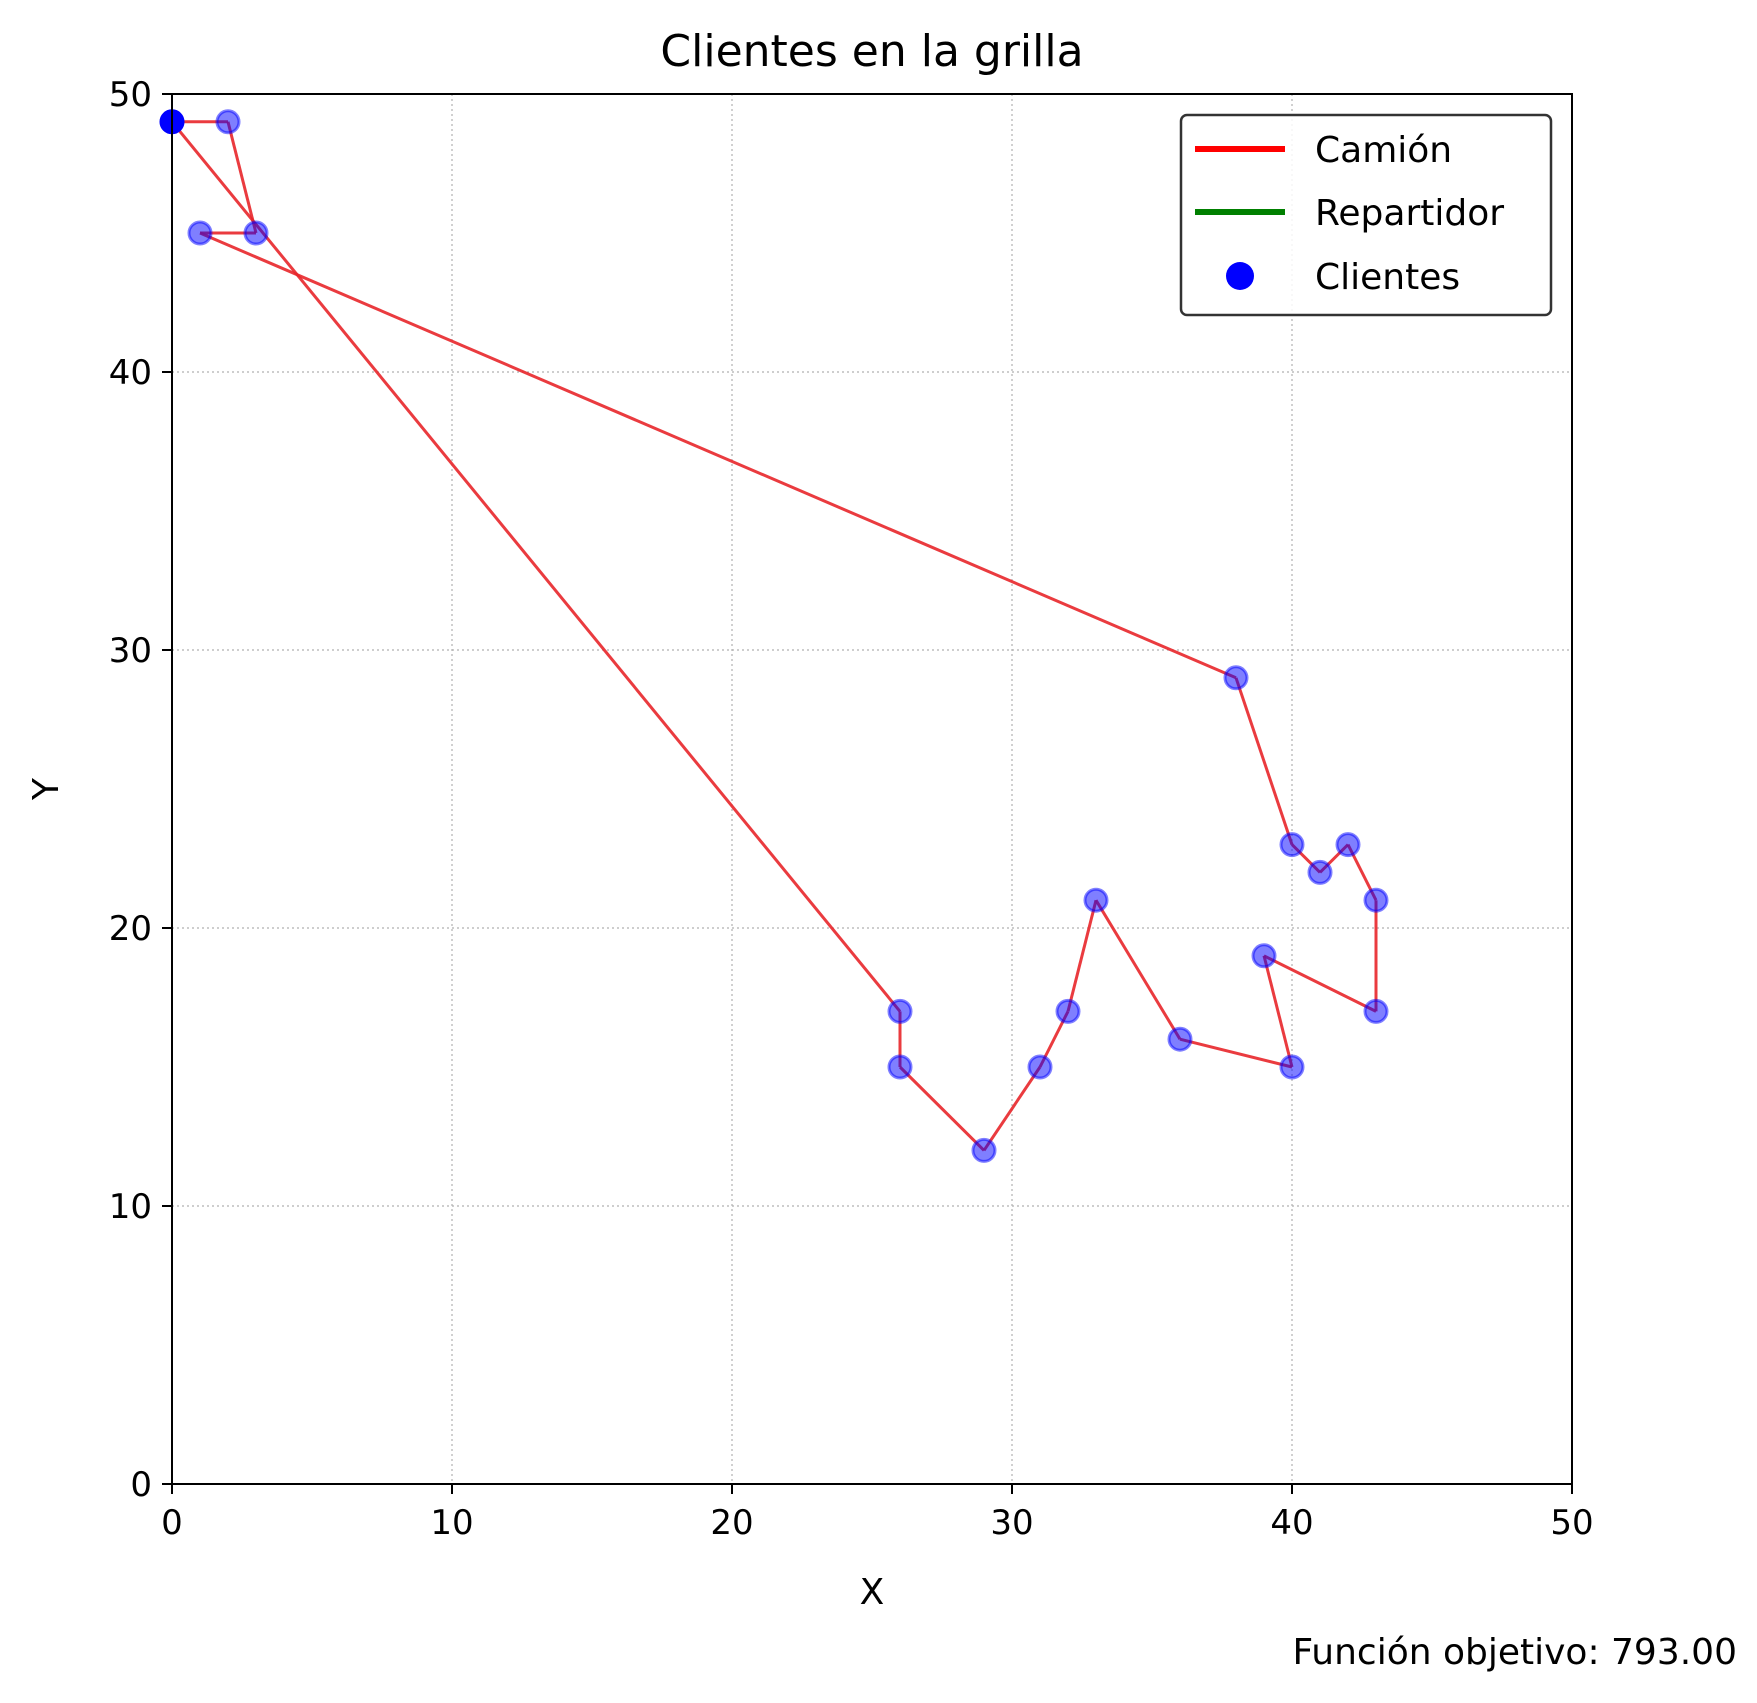 The width and height of the screenshot is (1757, 1703). Describe the element at coordinates (172, 1523) in the screenshot. I see `x-tick-label: 0` at that location.